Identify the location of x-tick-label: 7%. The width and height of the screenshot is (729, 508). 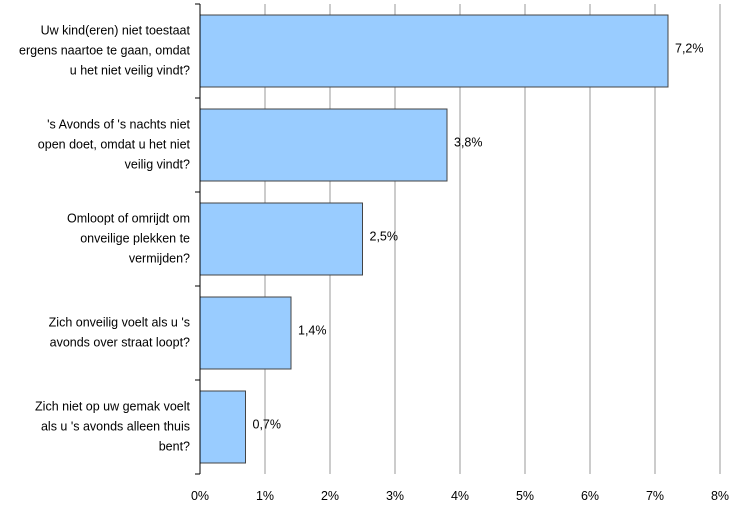
(655, 496).